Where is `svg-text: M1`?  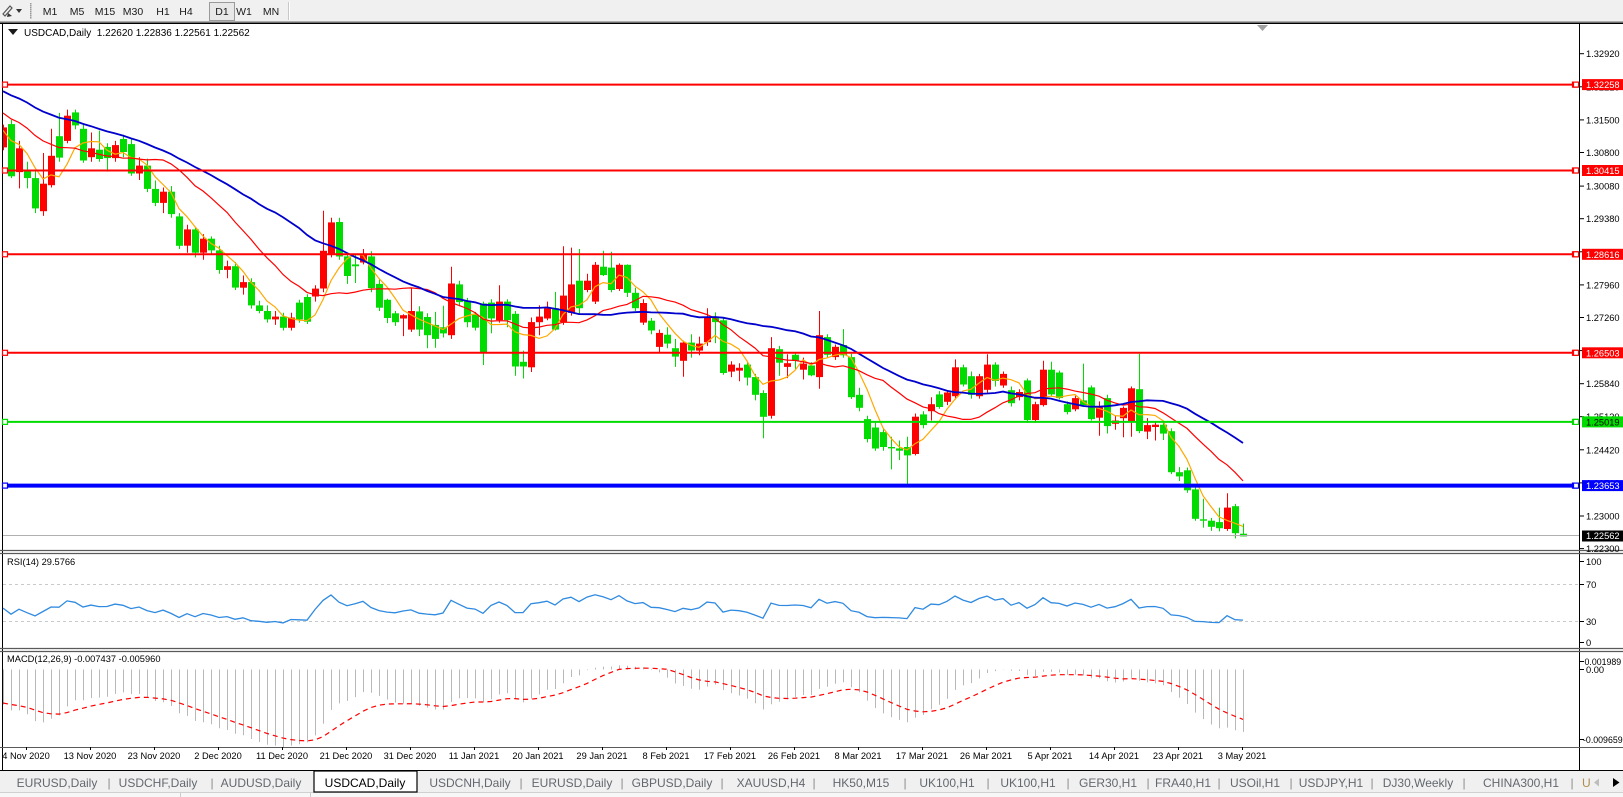 svg-text: M1 is located at coordinates (50, 12).